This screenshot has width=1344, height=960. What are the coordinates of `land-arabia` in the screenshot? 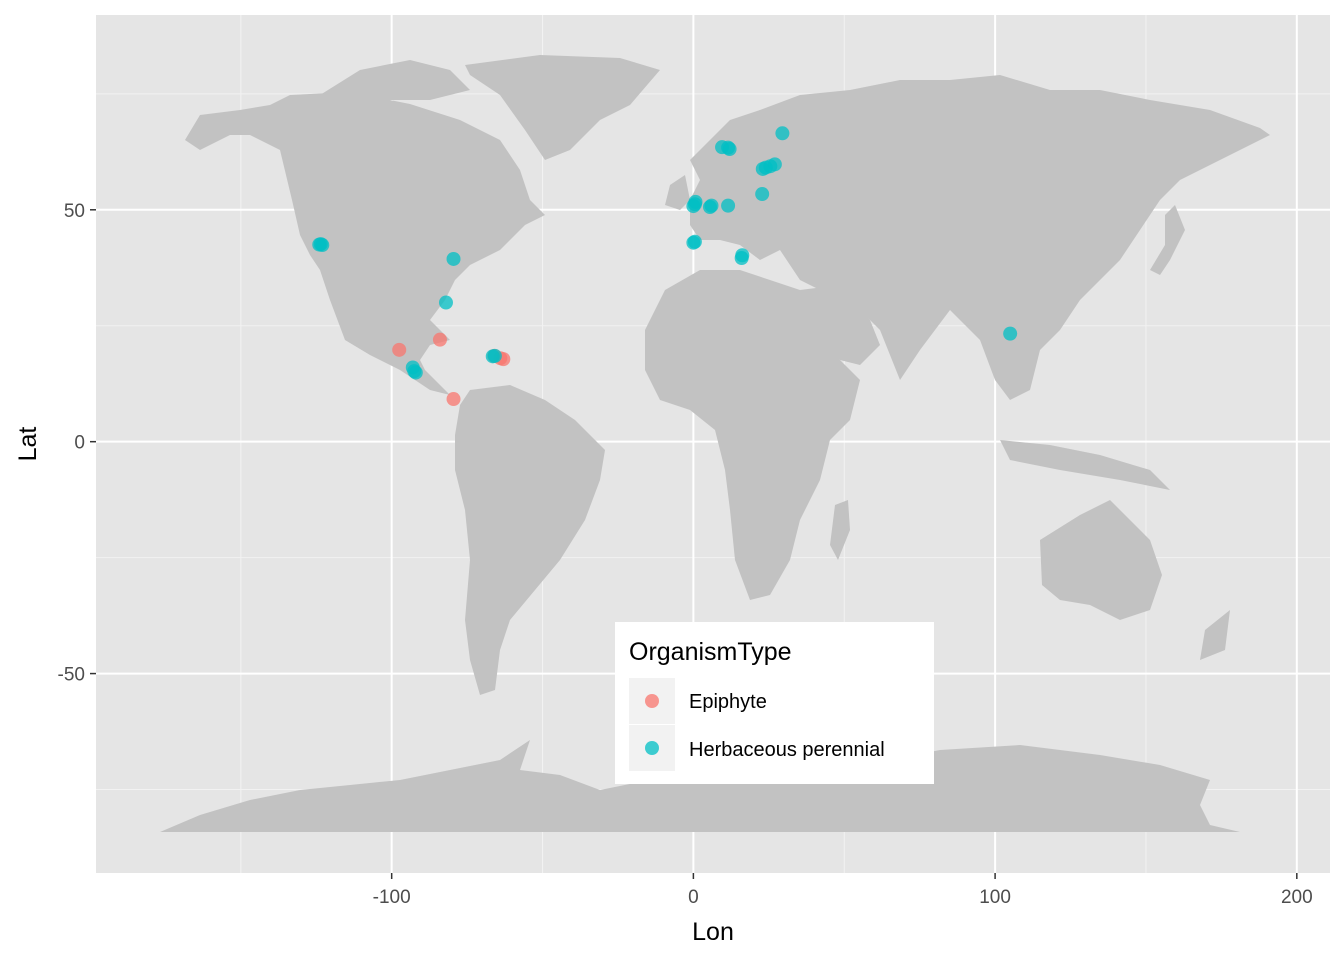 It's located at (840, 325).